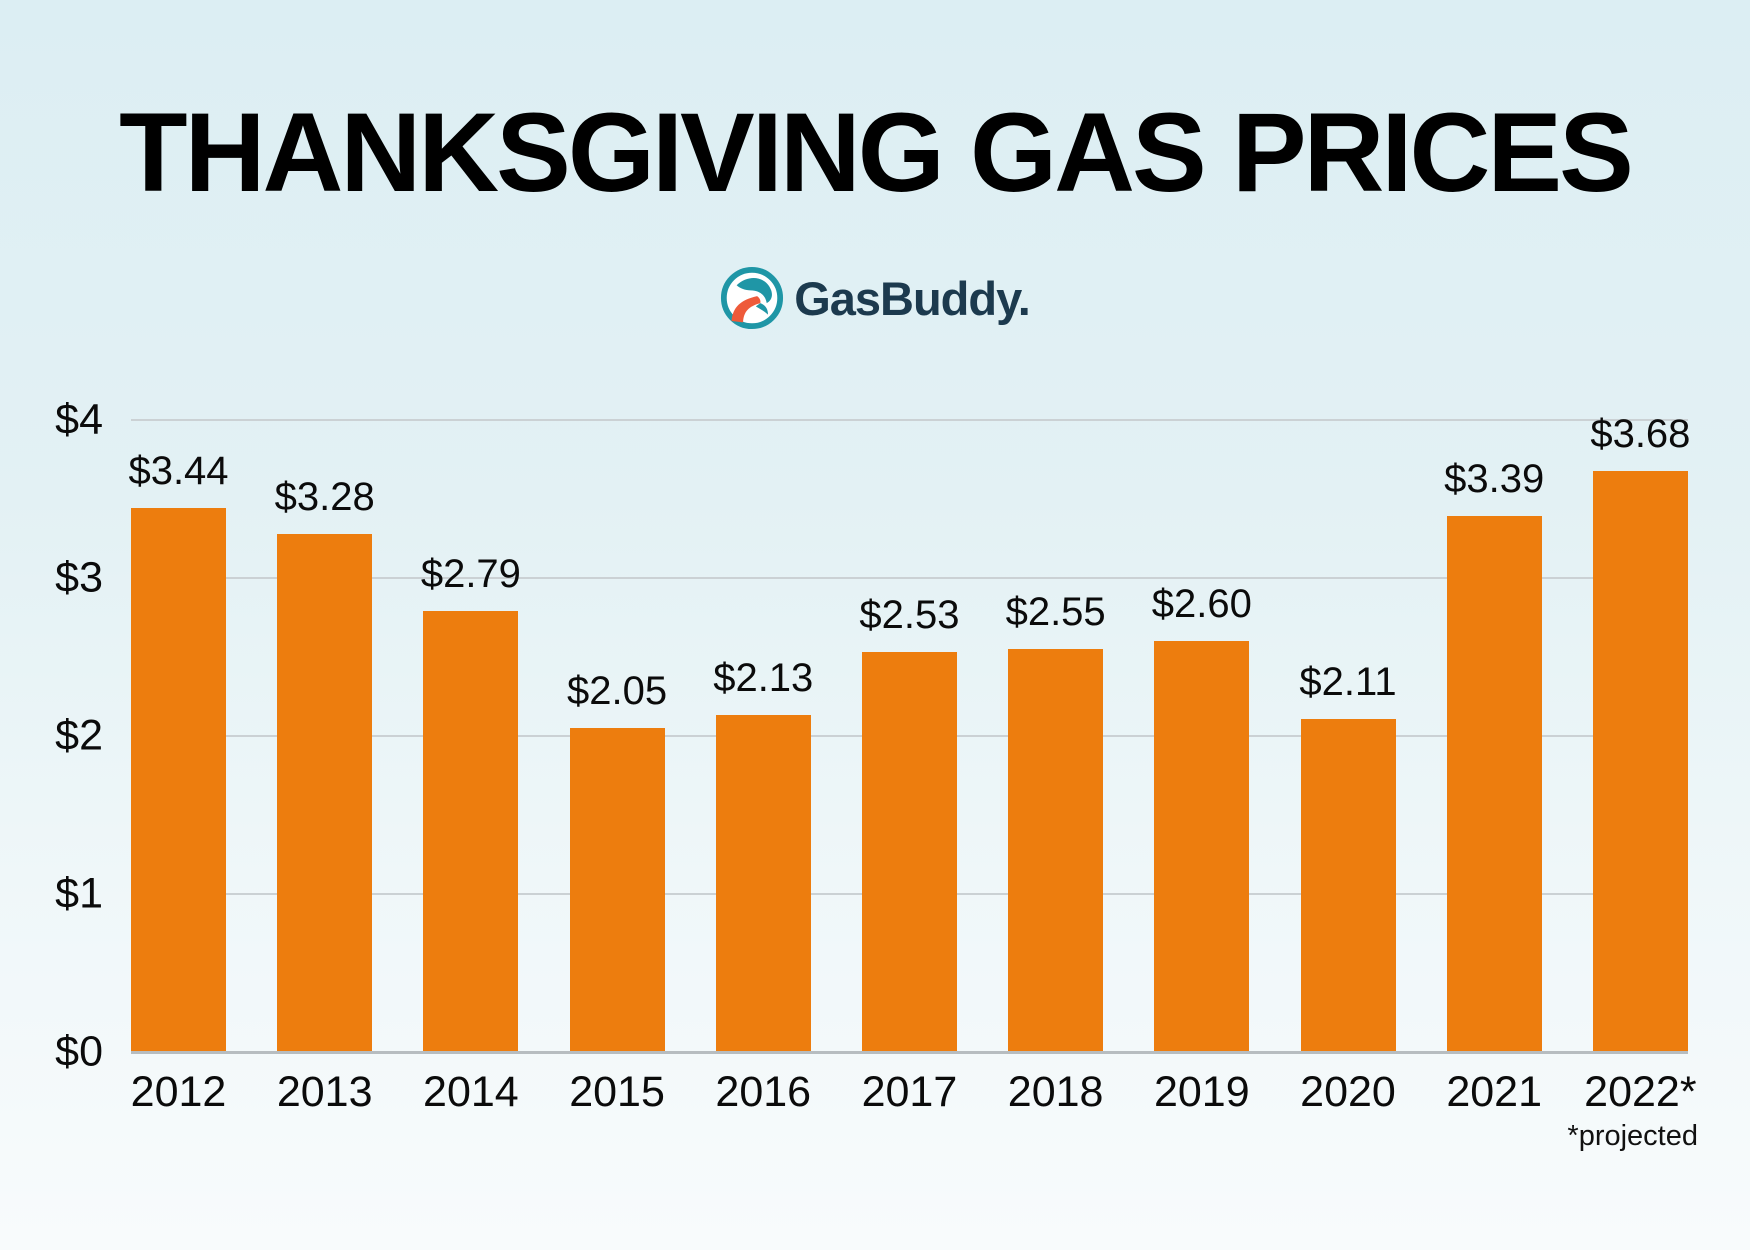 The height and width of the screenshot is (1250, 1750). Describe the element at coordinates (1055, 1092) in the screenshot. I see `bar-category-label: 2018` at that location.